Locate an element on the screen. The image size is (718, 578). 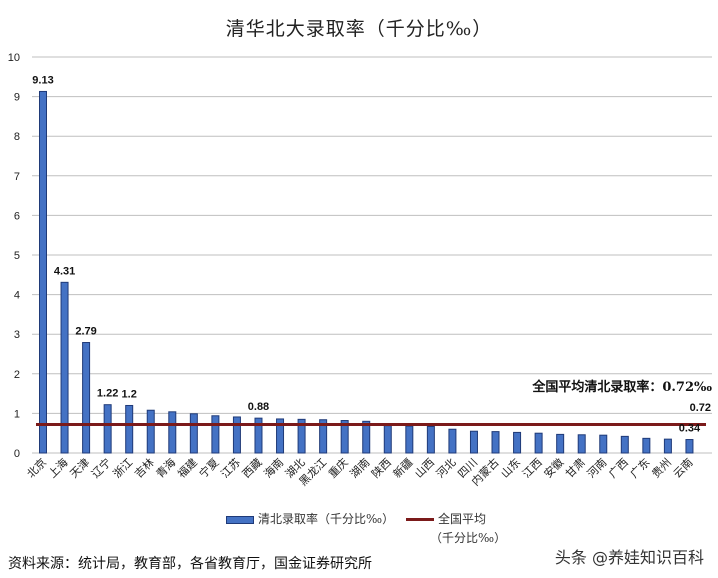
legend-line-label-1: 全国平均 is located at coordinates (462, 519).